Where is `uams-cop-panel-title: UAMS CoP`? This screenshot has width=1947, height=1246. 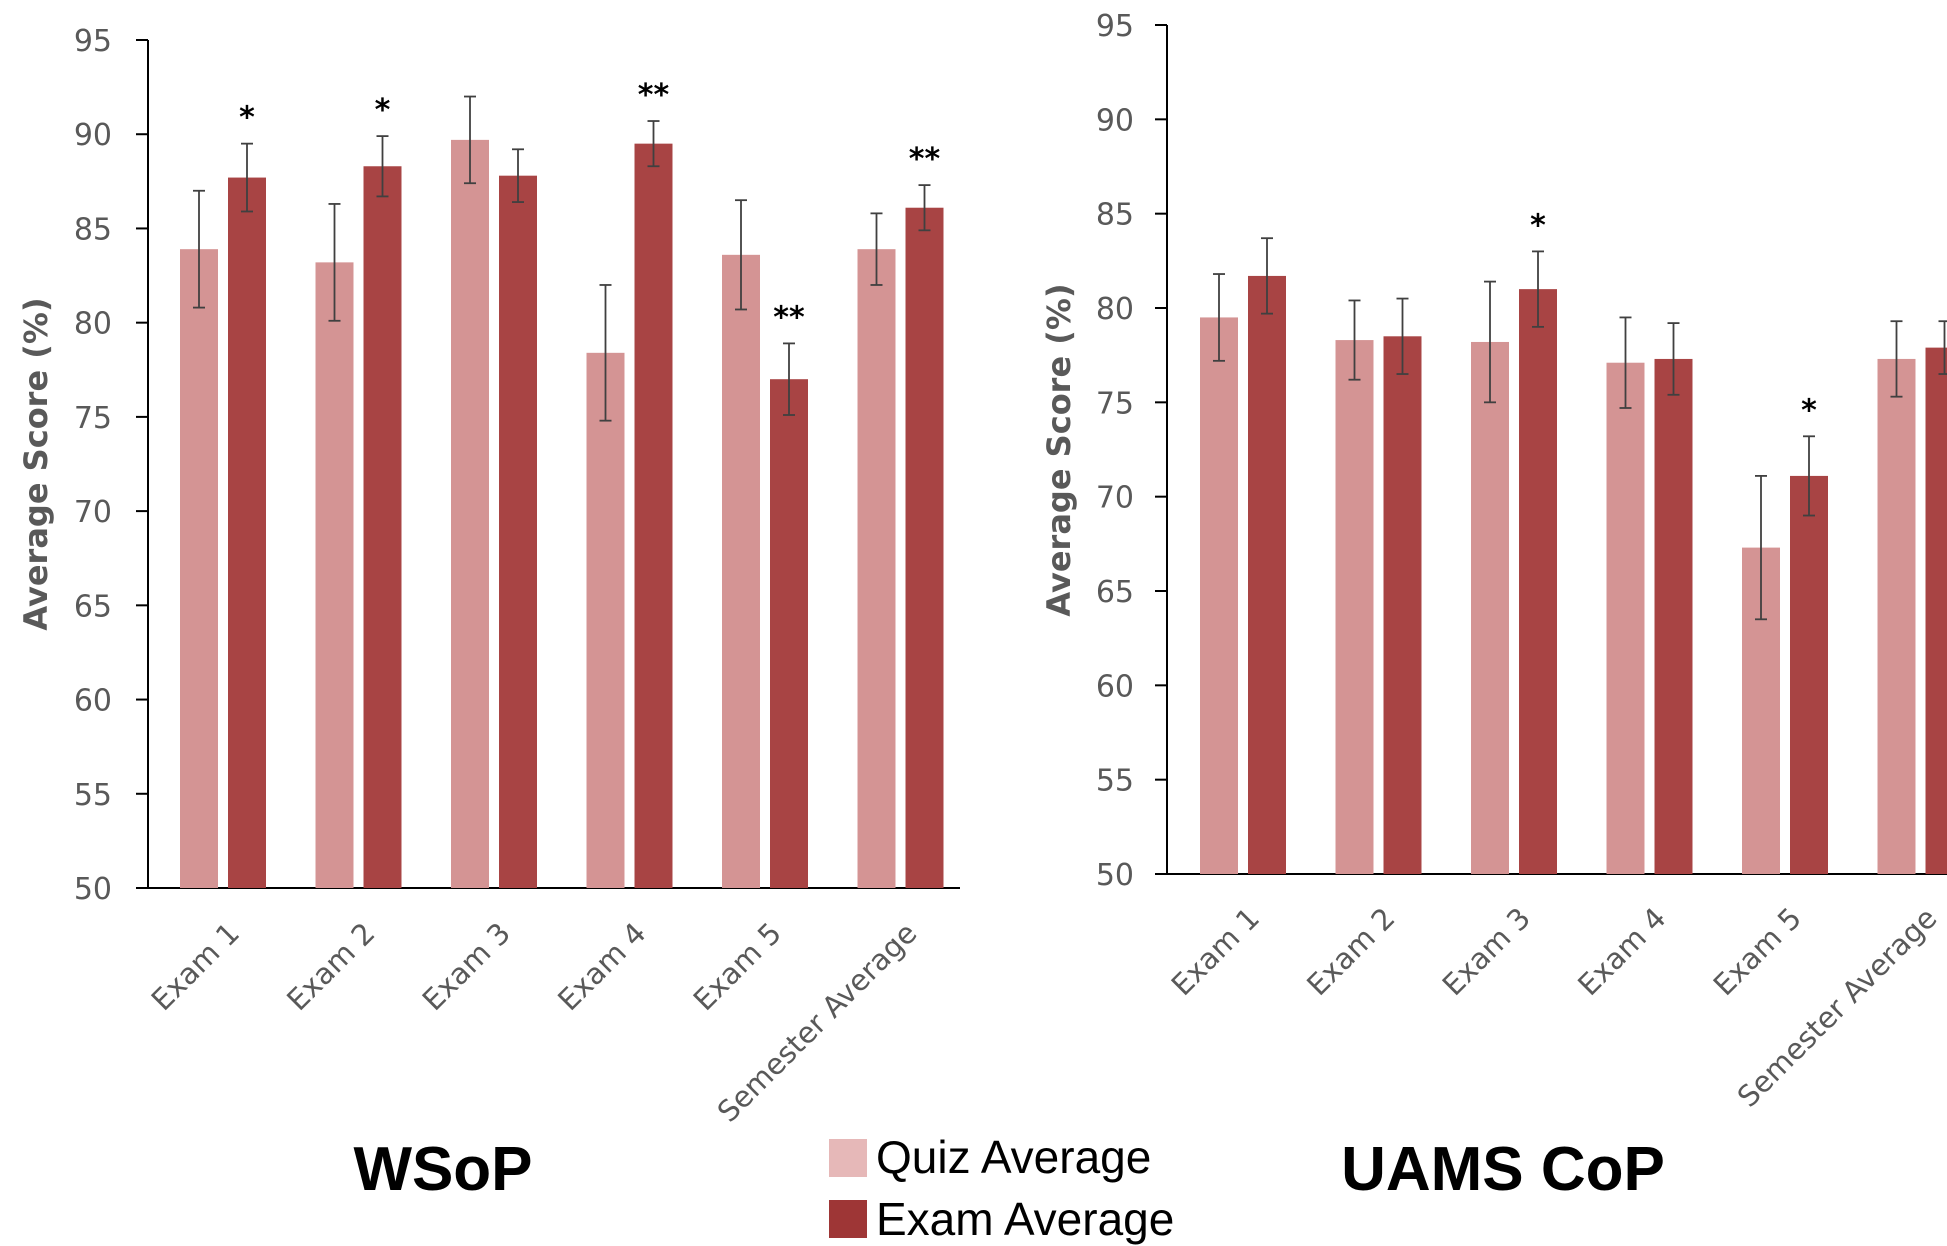 uams-cop-panel-title: UAMS CoP is located at coordinates (1503, 1169).